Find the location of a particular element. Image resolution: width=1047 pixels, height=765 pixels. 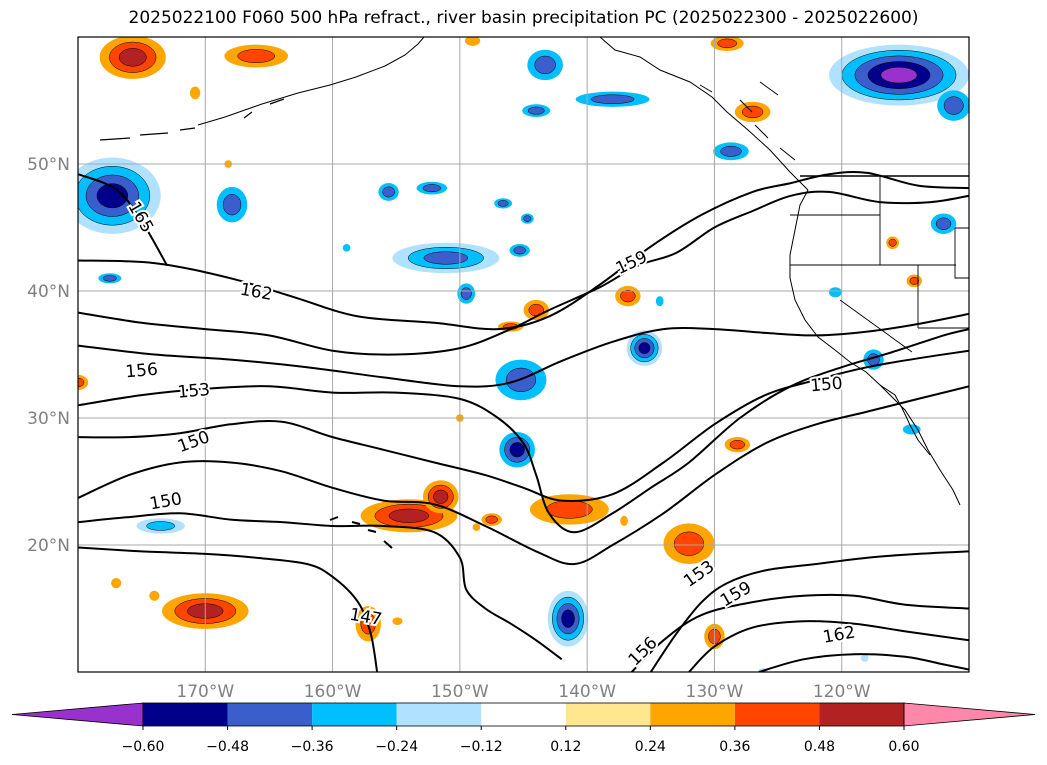

colorbar-outline is located at coordinates (523, 714).